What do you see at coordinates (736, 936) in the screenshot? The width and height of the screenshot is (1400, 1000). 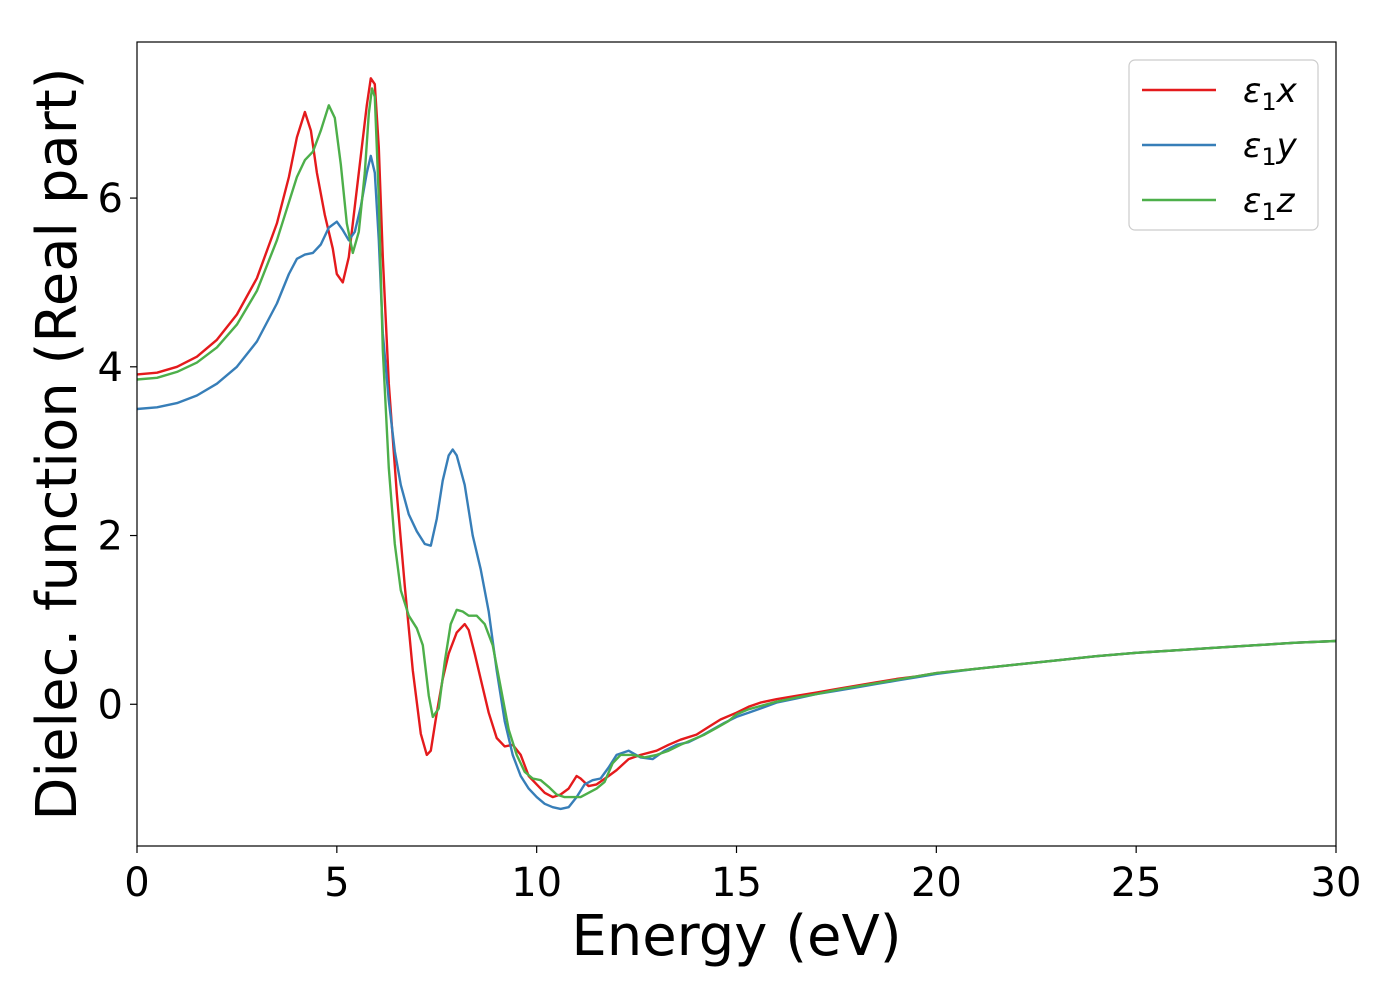 I see `x-axis-label: Energy (eV)` at bounding box center [736, 936].